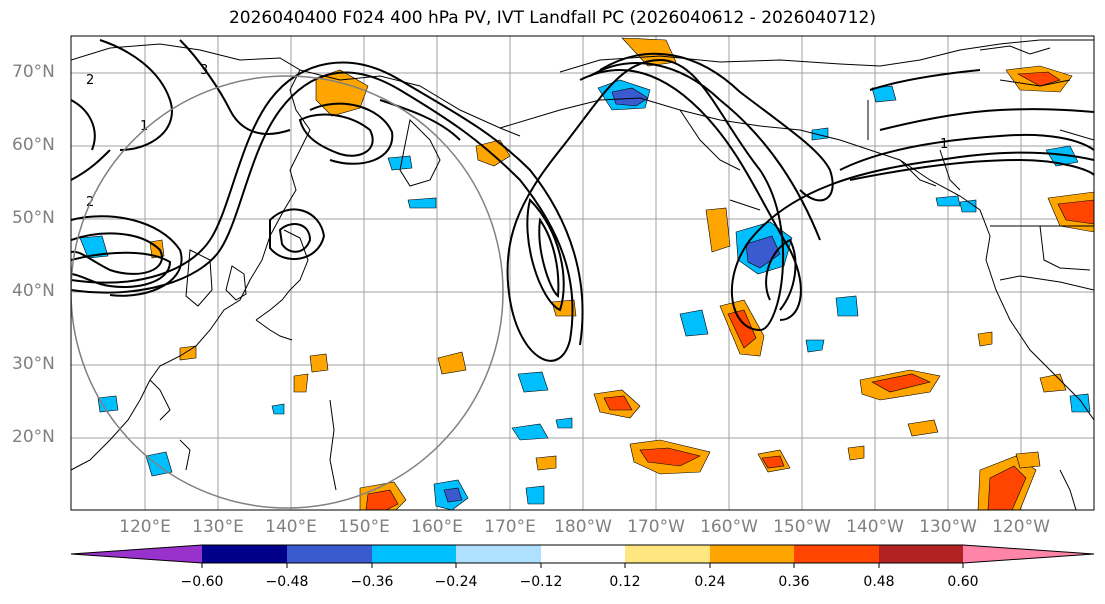 Image resolution: width=1105 pixels, height=604 pixels. What do you see at coordinates (729, 527) in the screenshot?
I see `lon-label: 160°W` at bounding box center [729, 527].